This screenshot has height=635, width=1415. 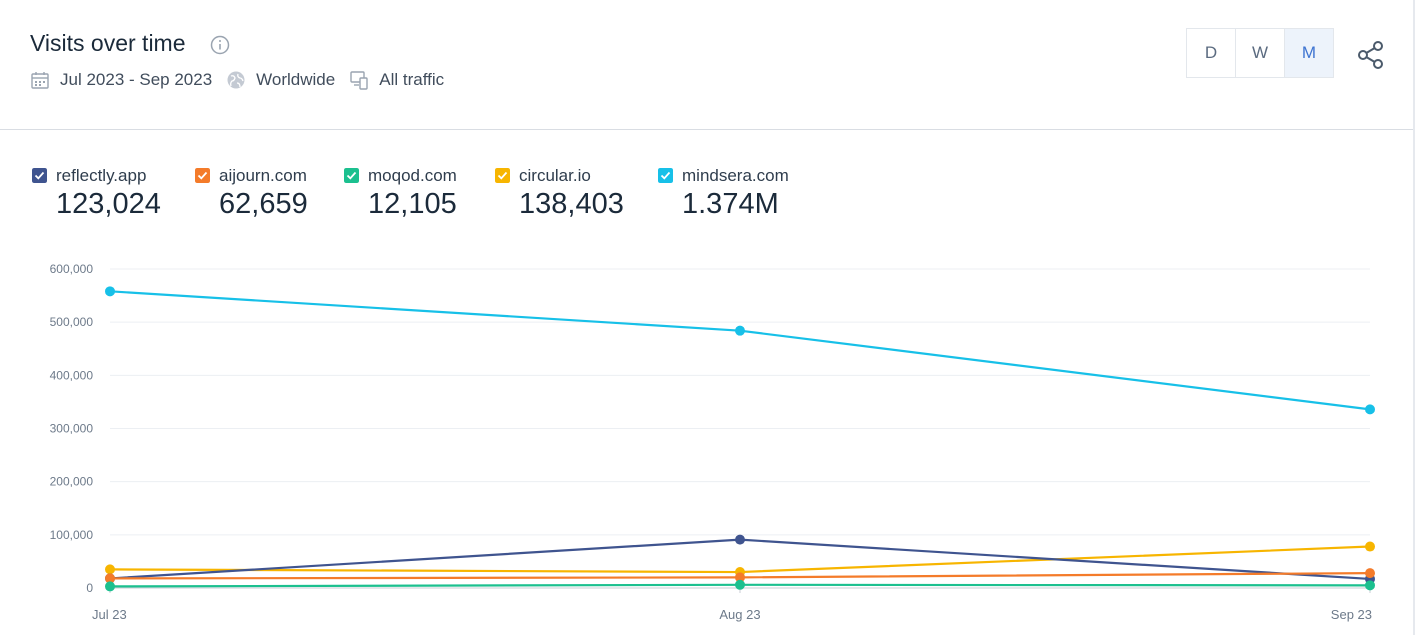 What do you see at coordinates (730, 204) in the screenshot?
I see `legend-total: 1.374M` at bounding box center [730, 204].